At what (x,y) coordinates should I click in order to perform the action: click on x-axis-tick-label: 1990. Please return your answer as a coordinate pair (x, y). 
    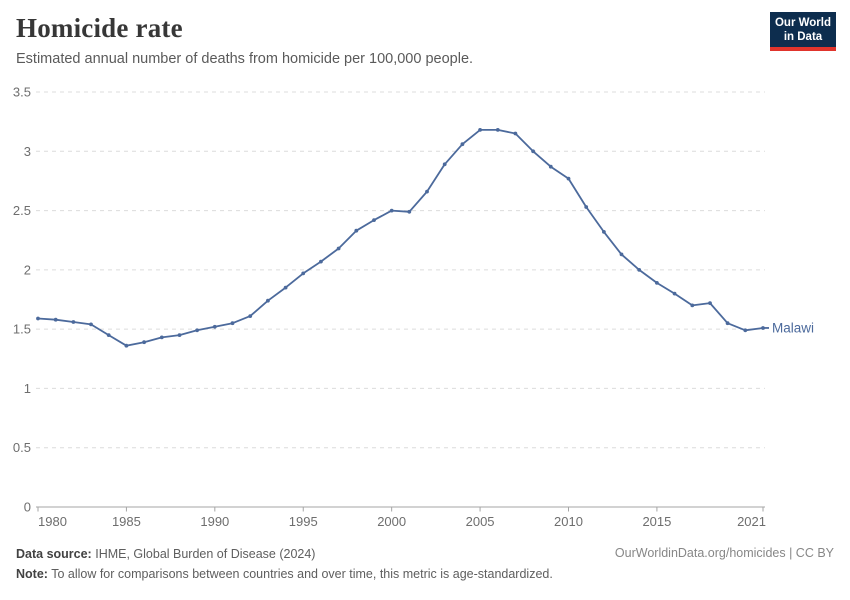
    Looking at the image, I should click on (214, 521).